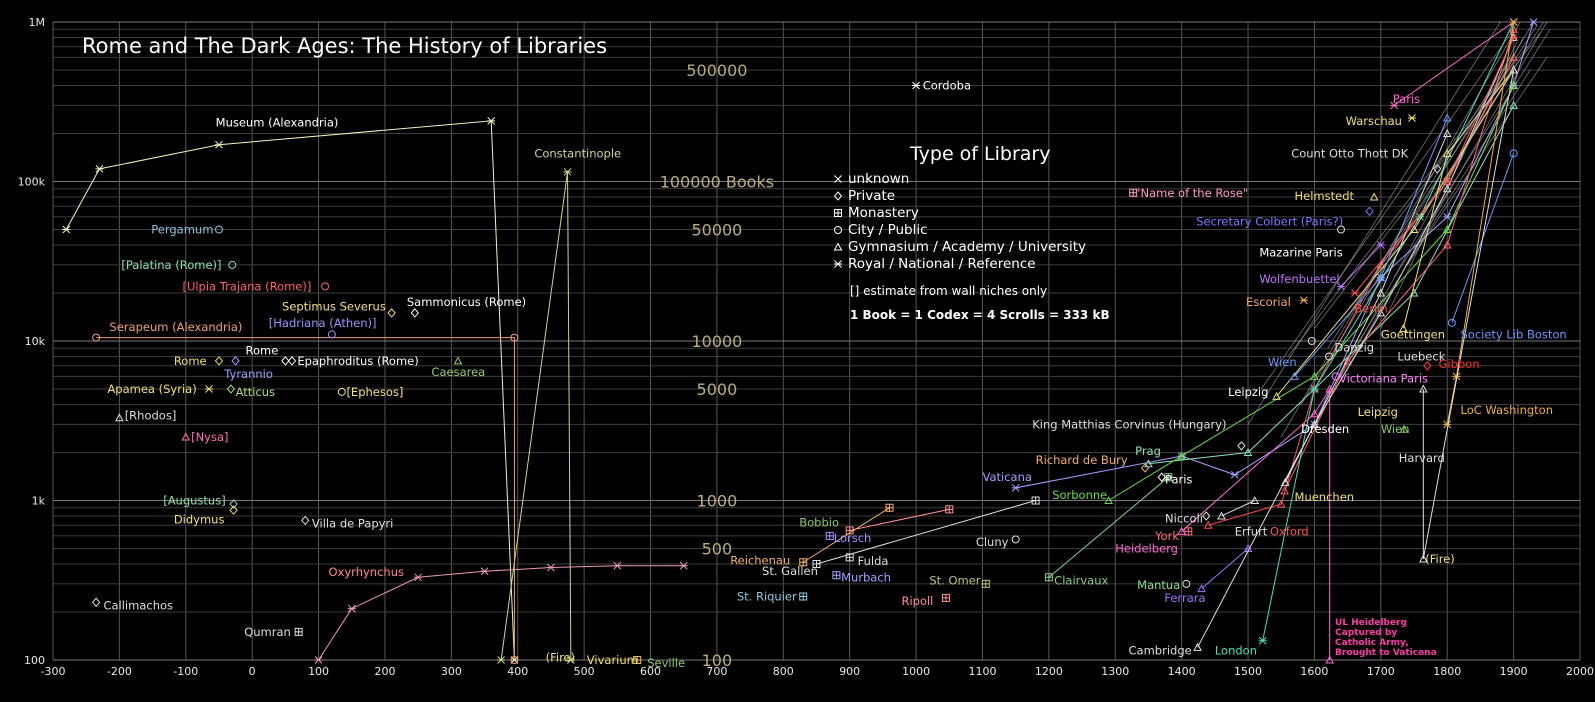  I want to click on series-secretary-colbert-paris, so click(1369, 211).